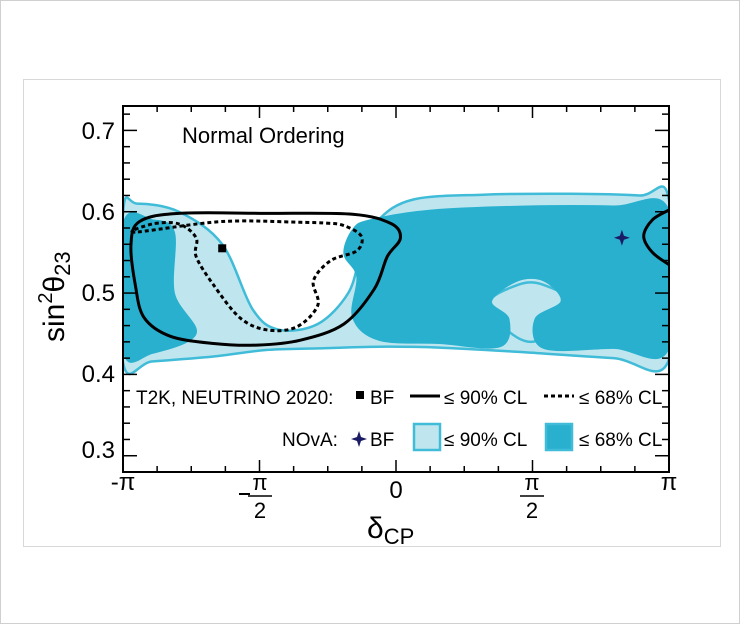  I want to click on y-tick-label: 0.6, so click(98, 212).